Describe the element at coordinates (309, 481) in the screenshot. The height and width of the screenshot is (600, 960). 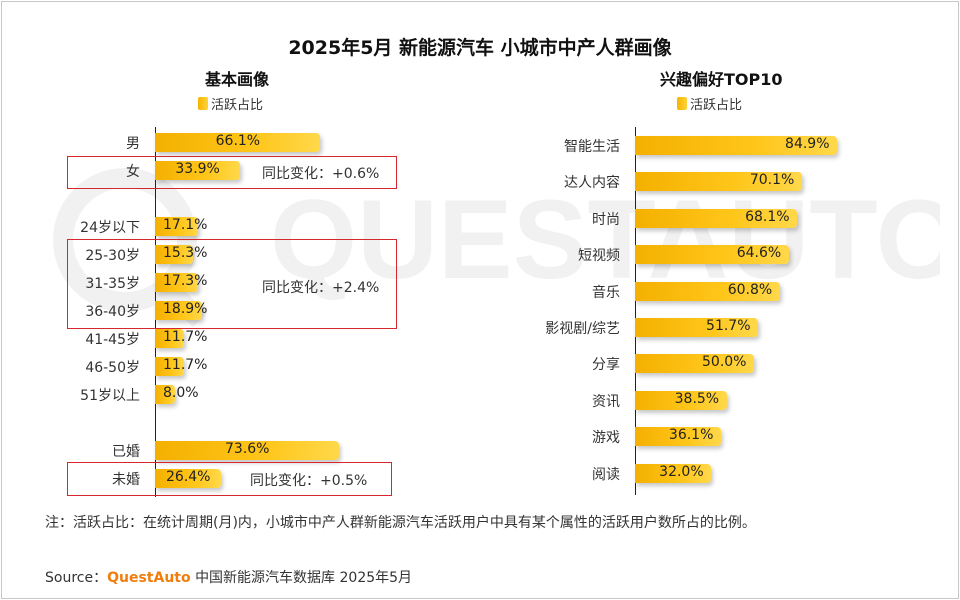
I see `annotation-marital-change: 同比变化：+0.5%` at that location.